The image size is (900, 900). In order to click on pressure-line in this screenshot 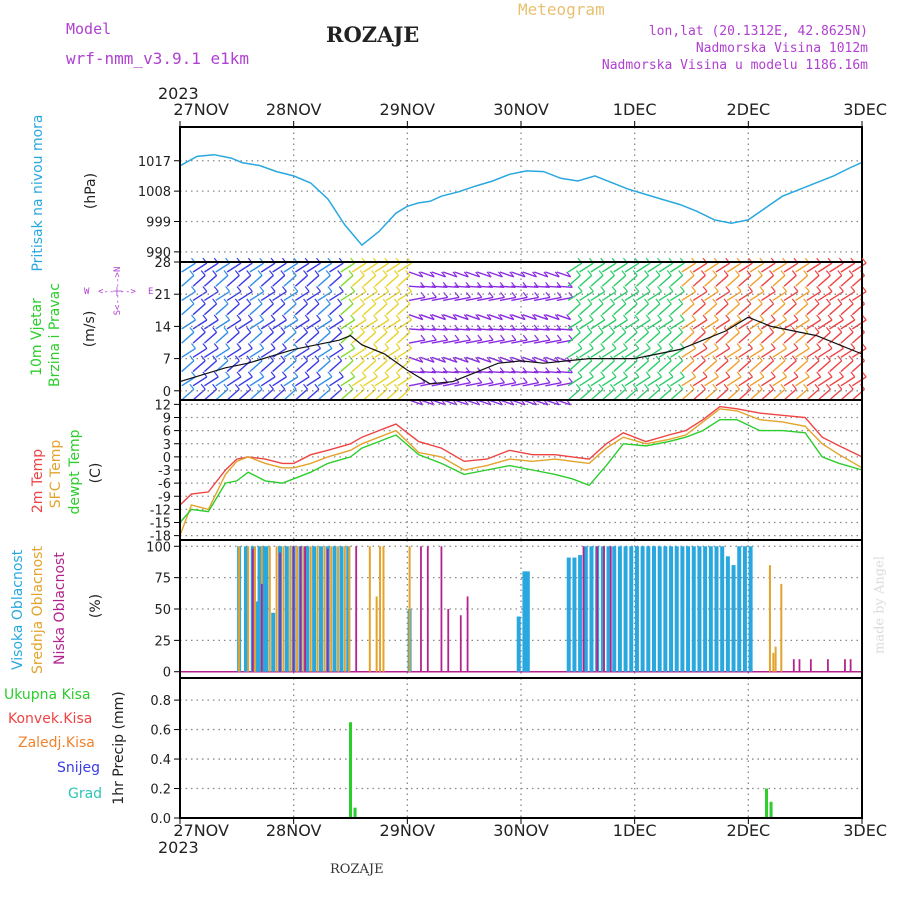, I will do `click(521, 200)`.